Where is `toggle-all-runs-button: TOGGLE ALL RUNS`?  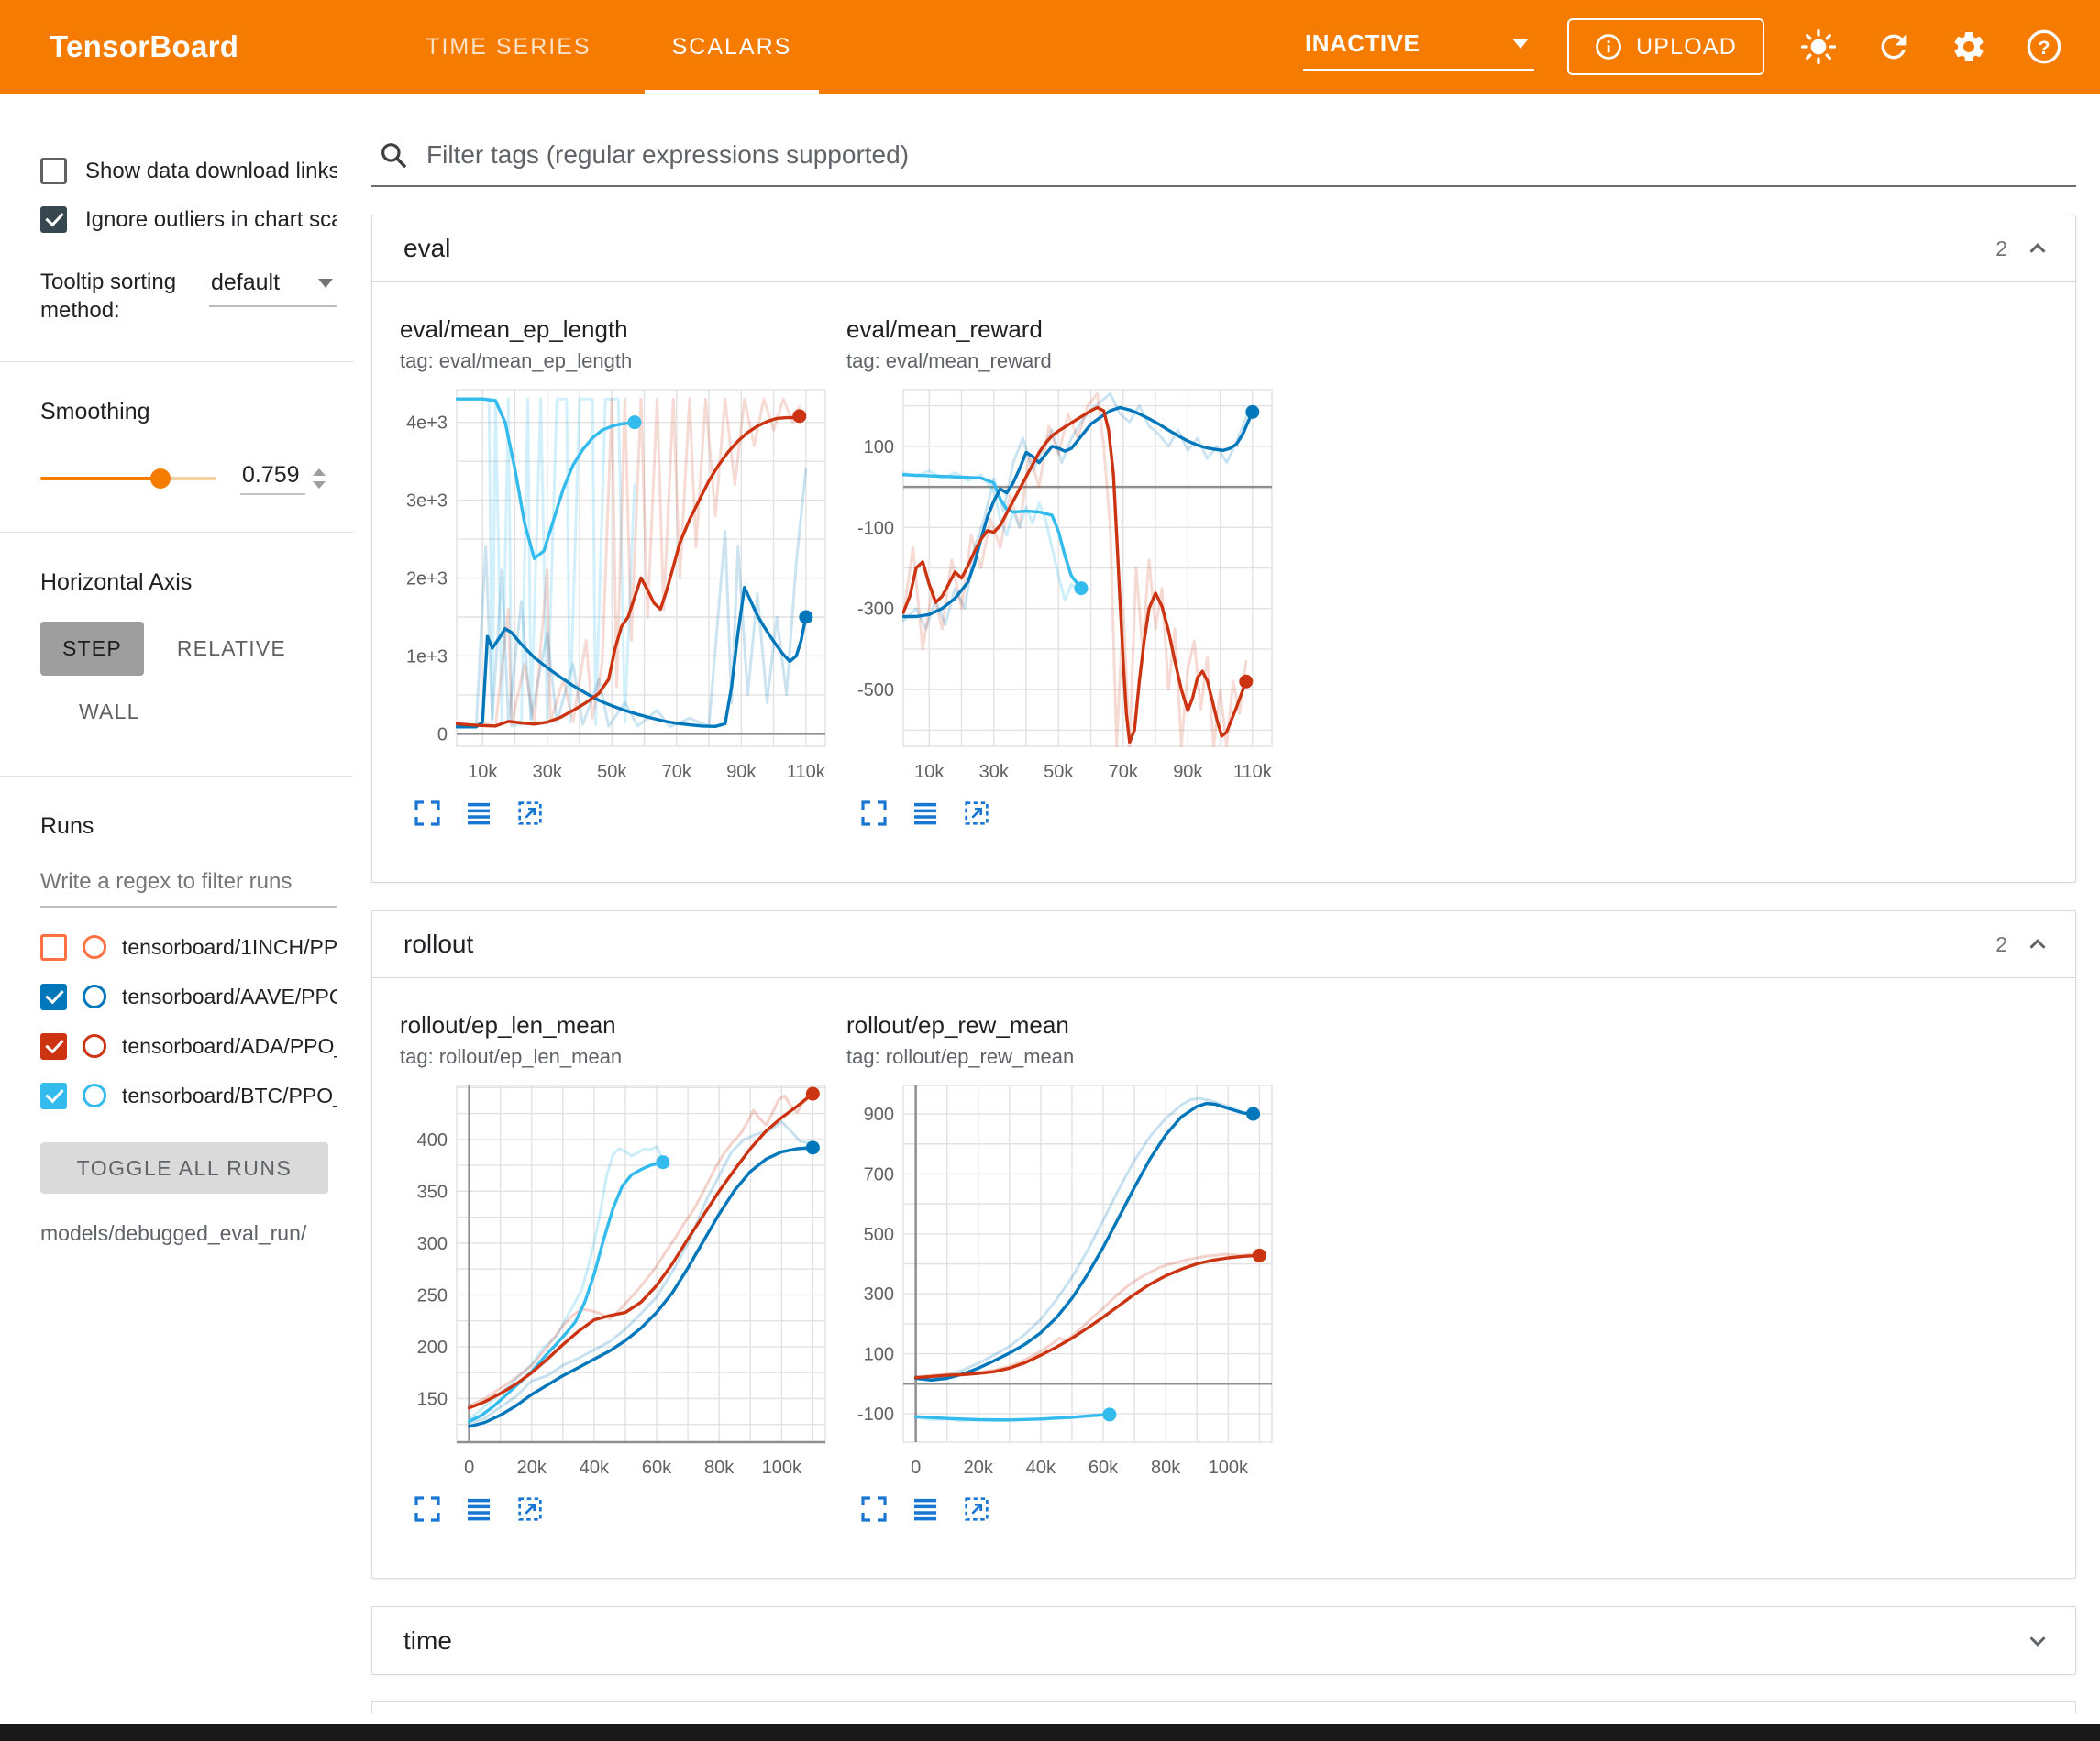 toggle-all-runs-button: TOGGLE ALL RUNS is located at coordinates (184, 1169).